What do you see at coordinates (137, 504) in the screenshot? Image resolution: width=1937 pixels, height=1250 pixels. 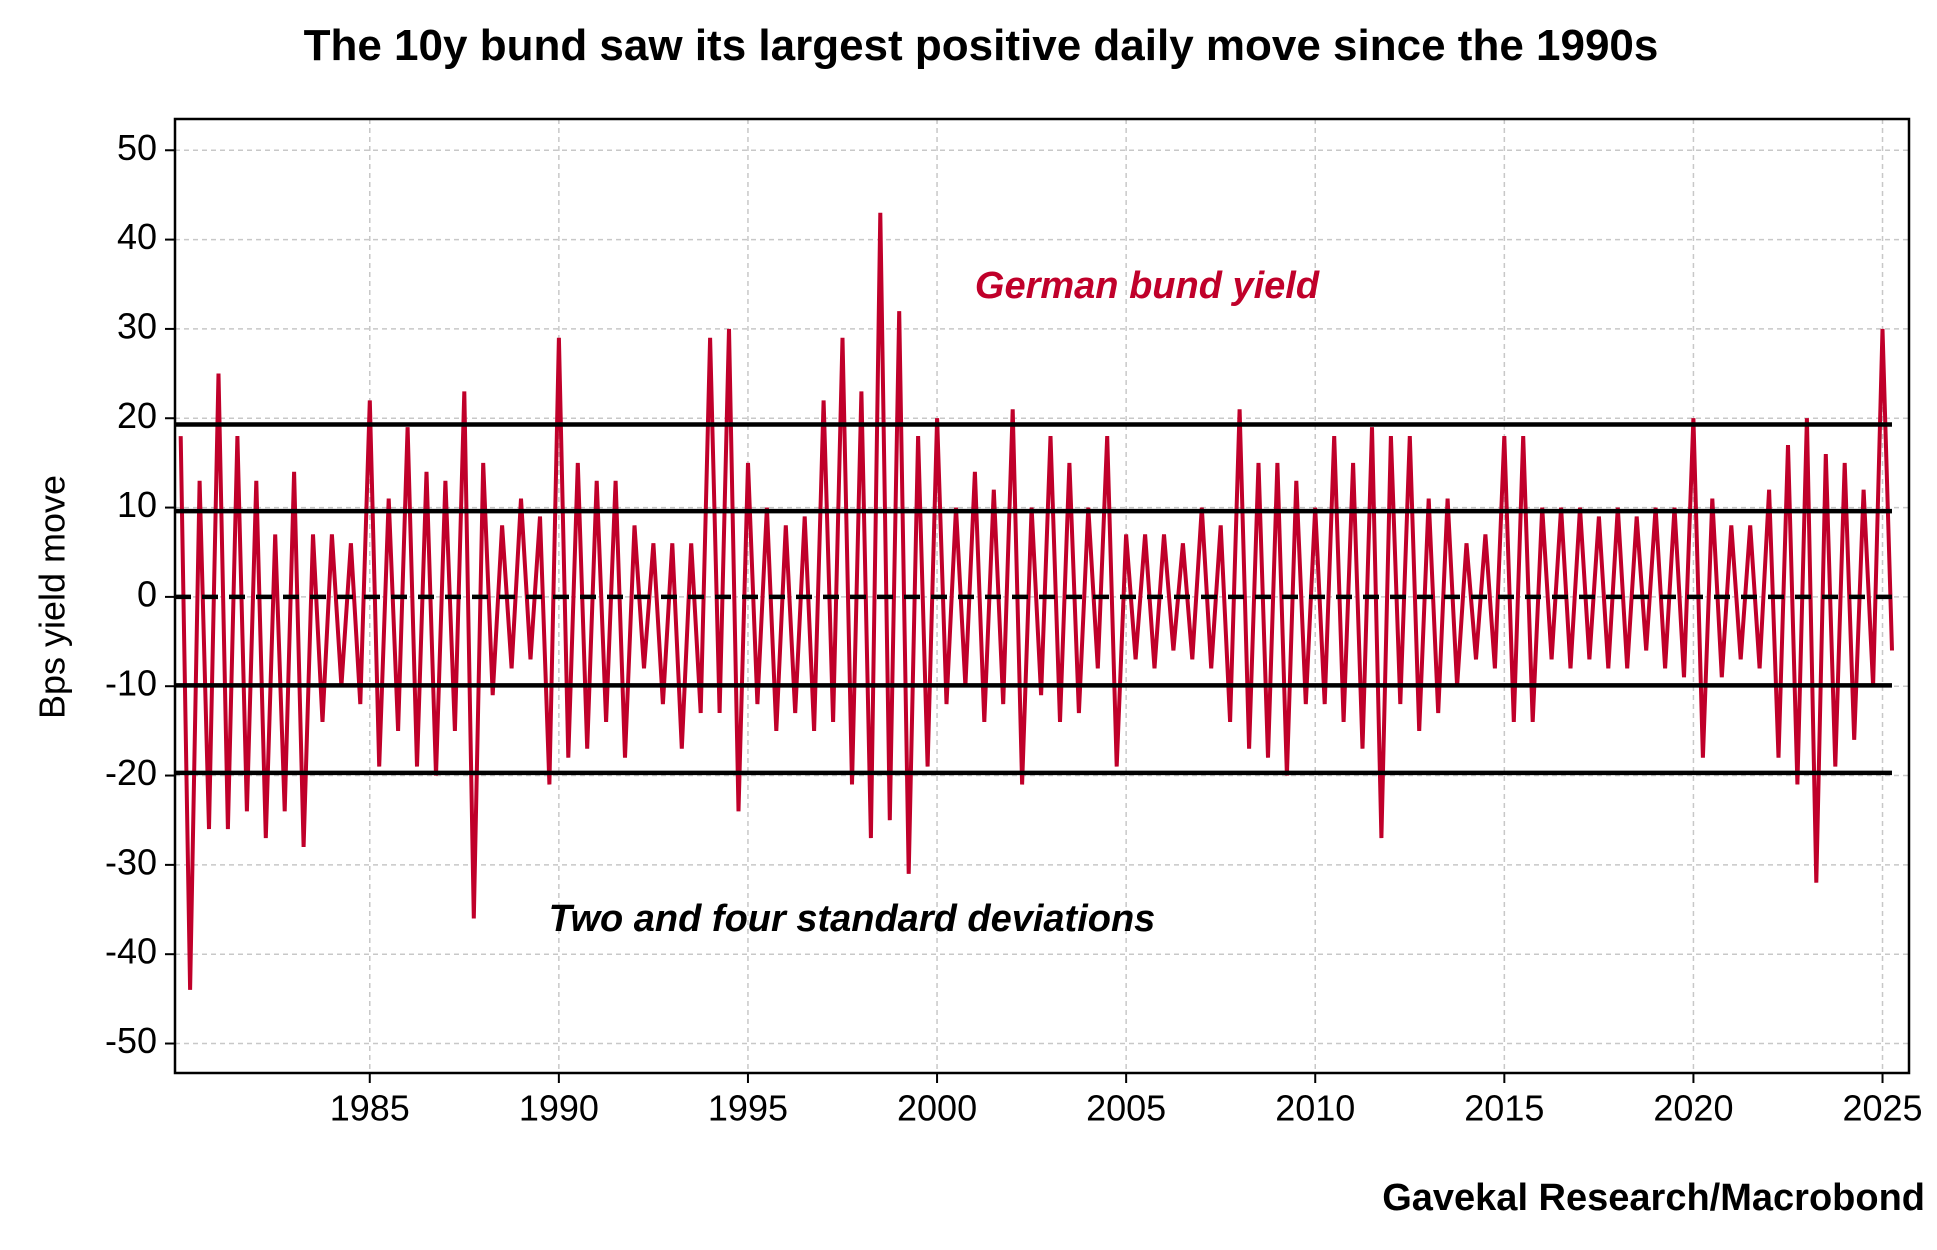 I see `y-tick-label: 10` at bounding box center [137, 504].